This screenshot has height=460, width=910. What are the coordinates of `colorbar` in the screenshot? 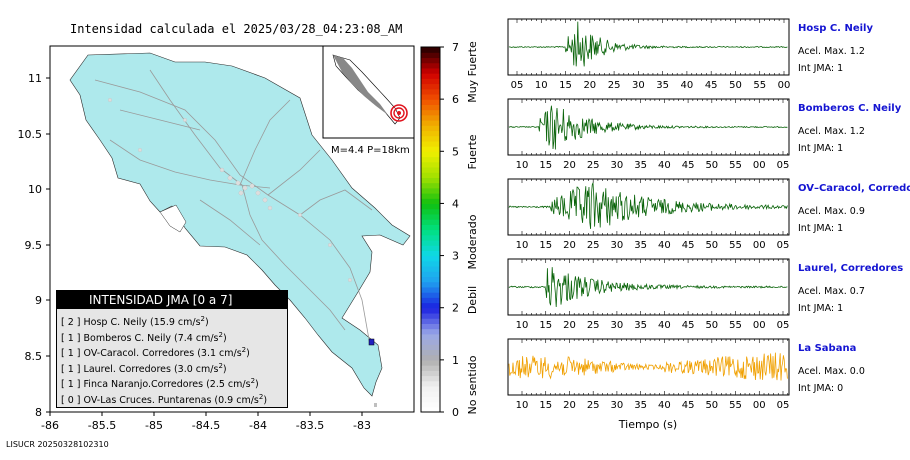 It's located at (430, 230).